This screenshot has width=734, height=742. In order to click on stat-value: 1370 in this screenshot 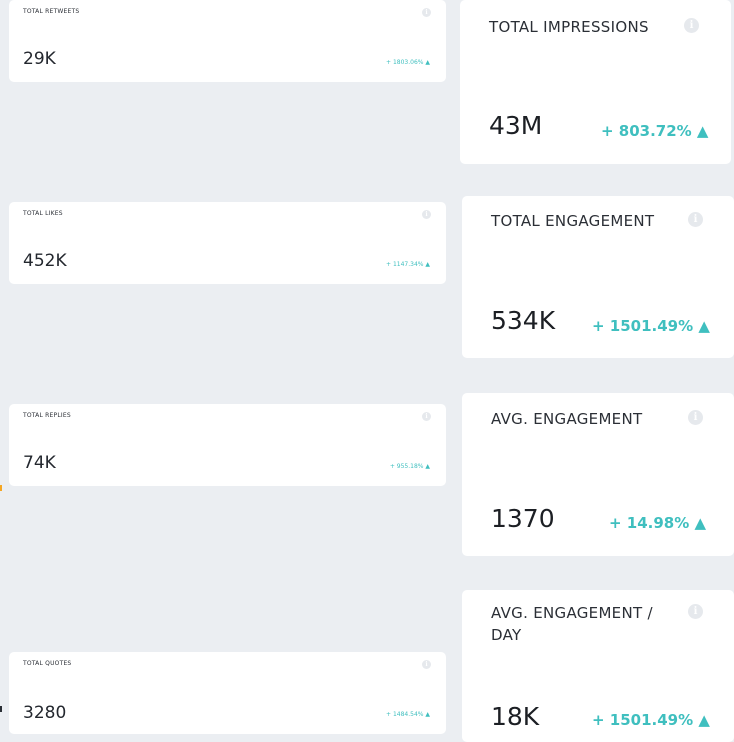, I will do `click(523, 518)`.